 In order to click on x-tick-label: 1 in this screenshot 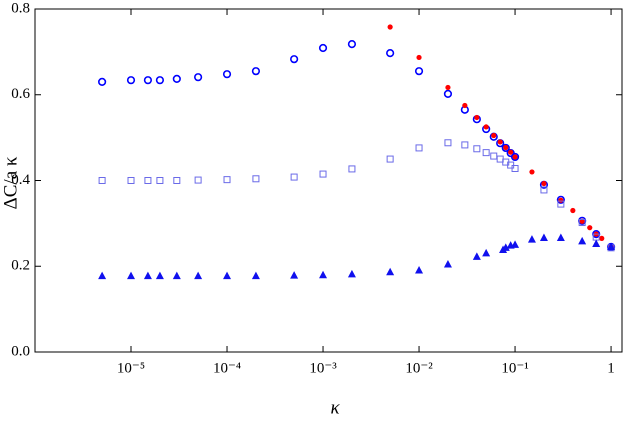, I will do `click(611, 368)`.